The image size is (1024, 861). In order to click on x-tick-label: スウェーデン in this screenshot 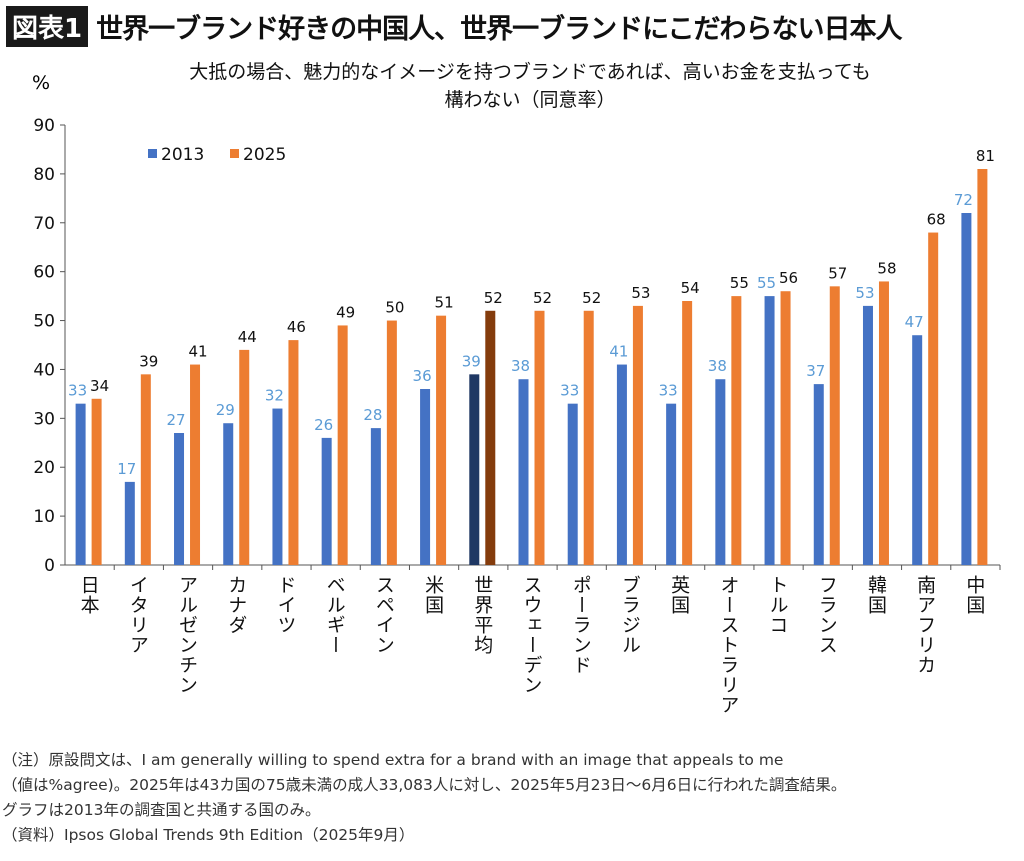, I will do `click(532, 635)`.